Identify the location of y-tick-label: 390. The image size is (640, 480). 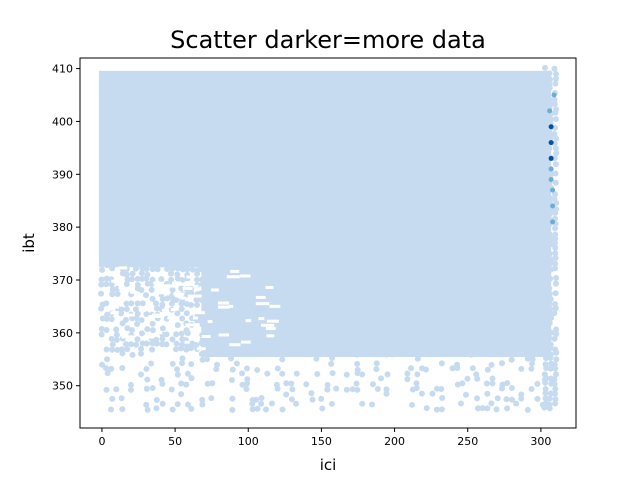
(62, 174).